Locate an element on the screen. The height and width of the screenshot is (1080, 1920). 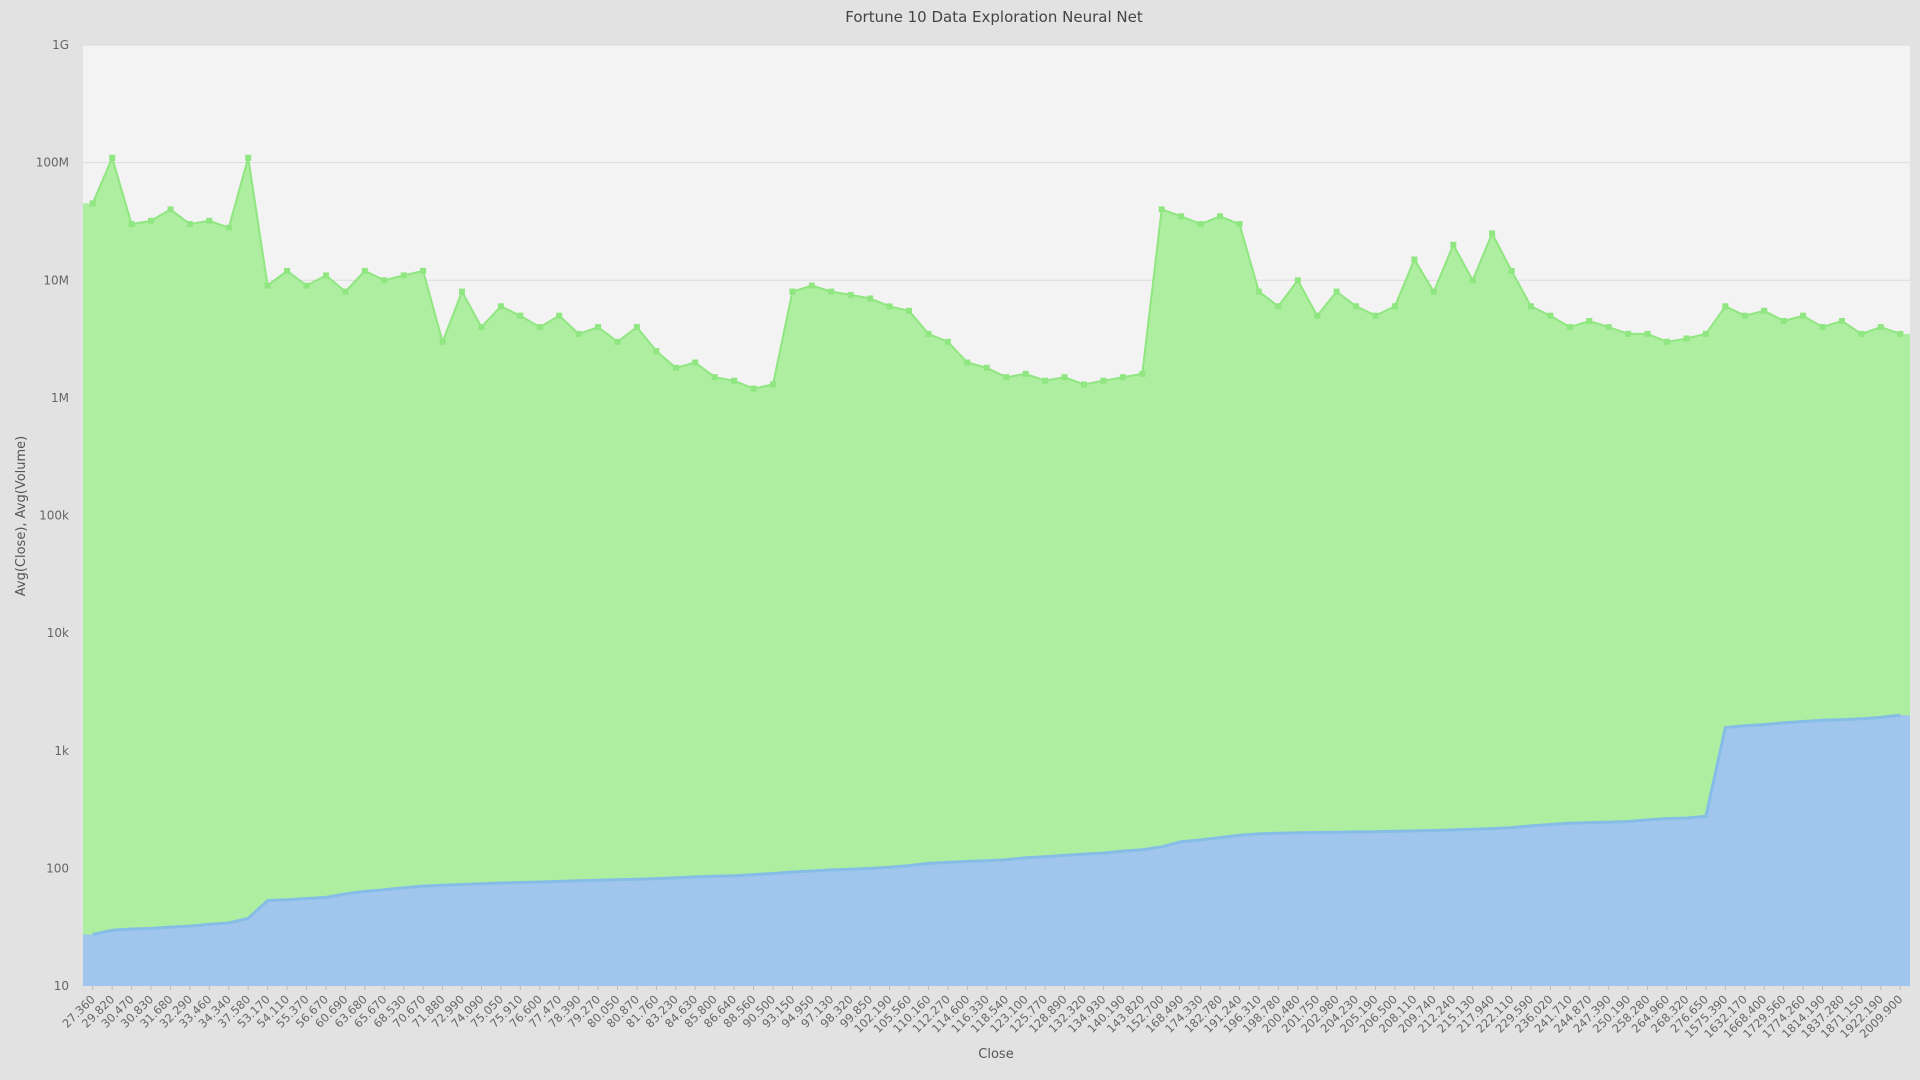
y-tick-label: 1G is located at coordinates (60, 45).